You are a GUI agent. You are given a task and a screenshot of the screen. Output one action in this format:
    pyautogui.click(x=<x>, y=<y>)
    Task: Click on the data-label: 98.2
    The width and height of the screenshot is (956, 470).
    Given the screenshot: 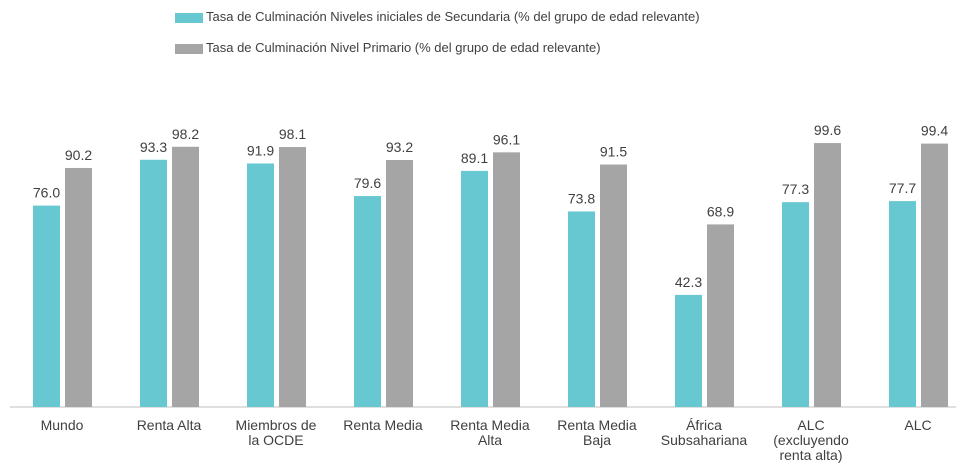 What is the action you would take?
    pyautogui.click(x=185, y=134)
    